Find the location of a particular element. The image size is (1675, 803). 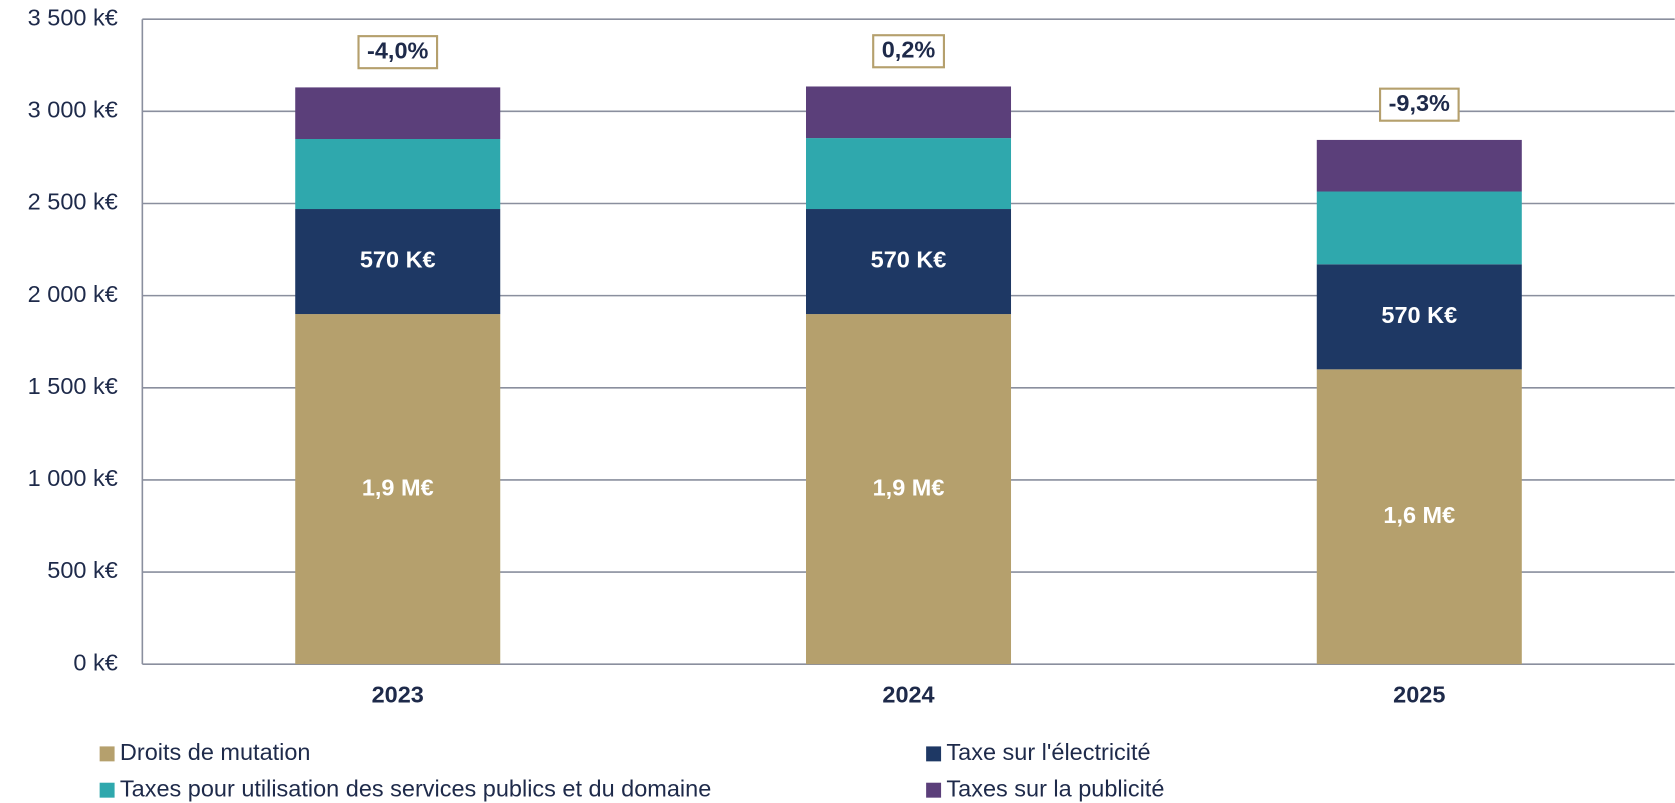

y-tick-label: 500 k€ is located at coordinates (82, 570).